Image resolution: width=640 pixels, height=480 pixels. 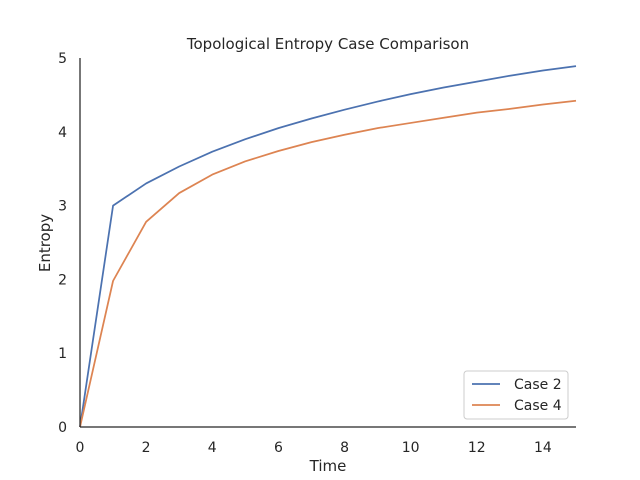 What do you see at coordinates (62, 207) in the screenshot?
I see `y-tick-label: 3` at bounding box center [62, 207].